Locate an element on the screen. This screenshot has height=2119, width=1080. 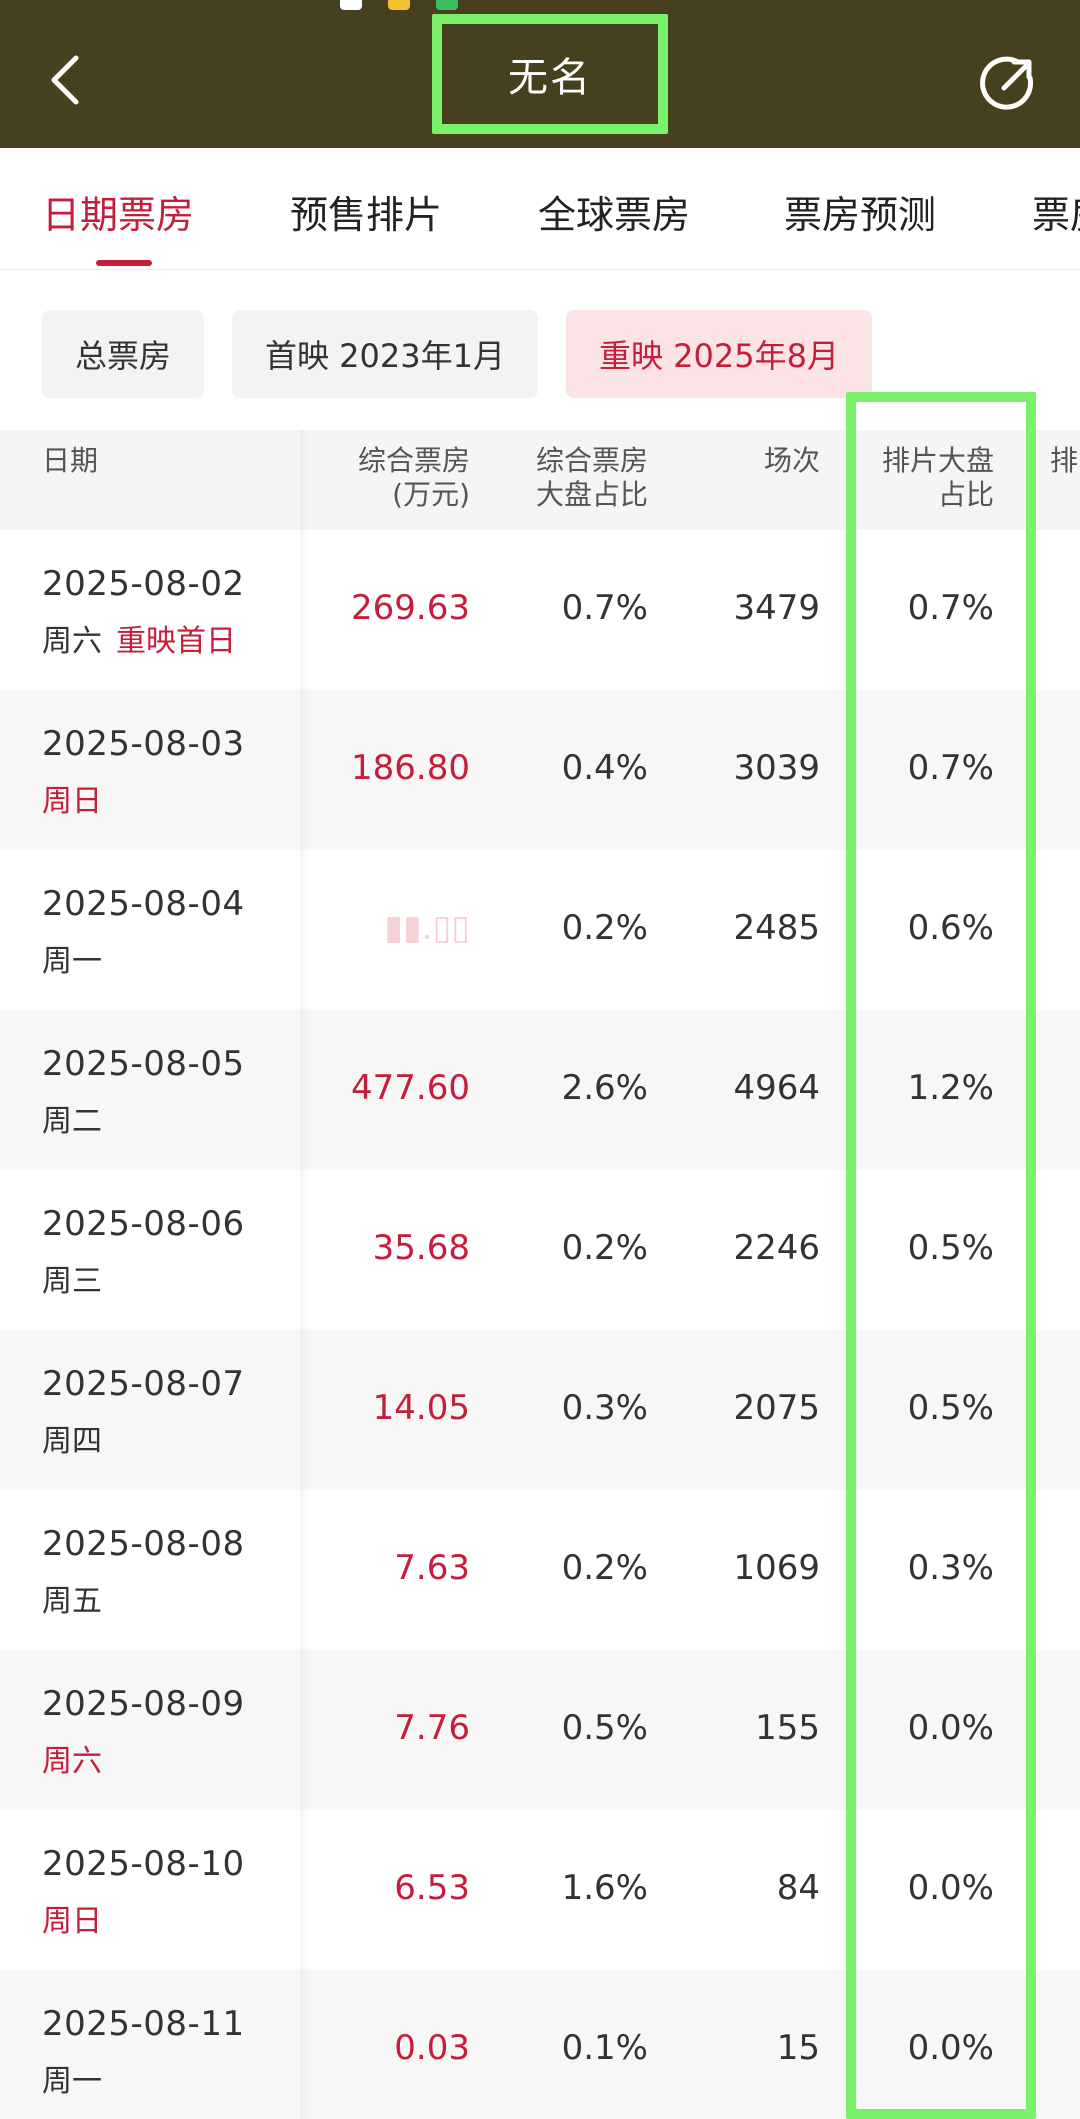
header-shows: 场次 is located at coordinates (791, 460).